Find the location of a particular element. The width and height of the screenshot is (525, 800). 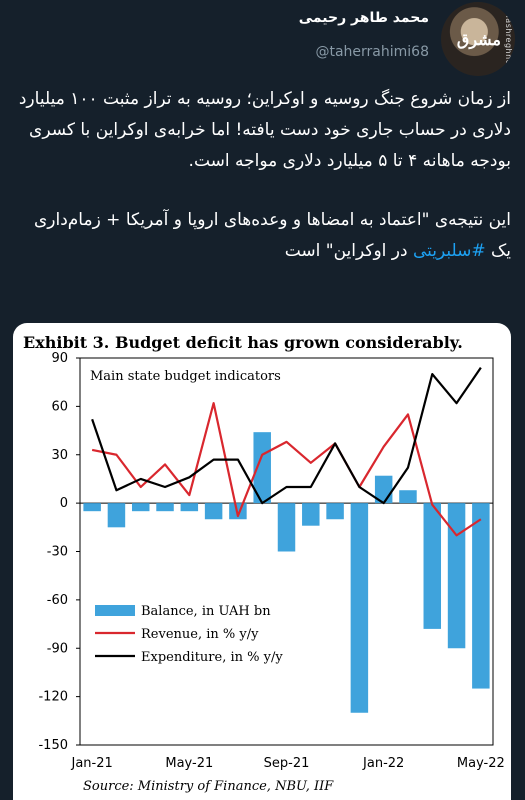

avatar-logo: مشرق is located at coordinates (478, 39).